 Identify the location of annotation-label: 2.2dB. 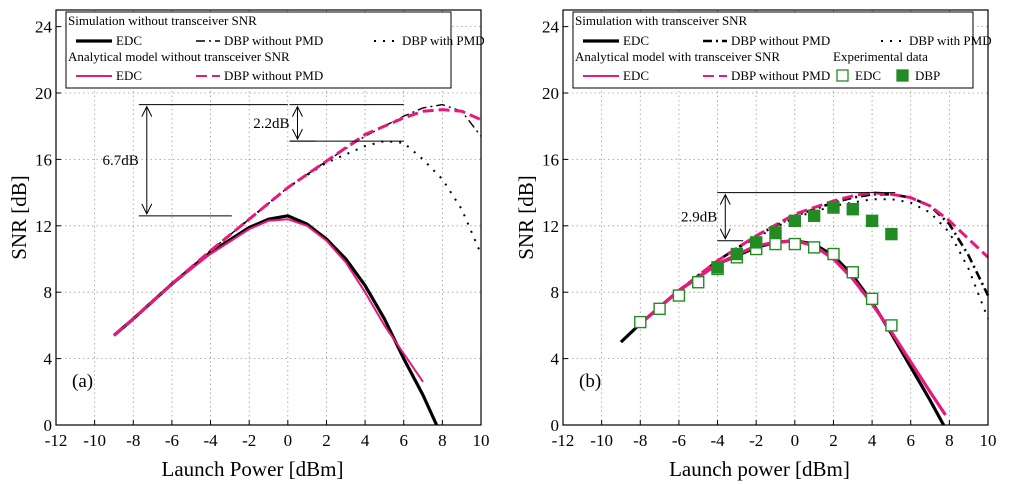
(271, 124).